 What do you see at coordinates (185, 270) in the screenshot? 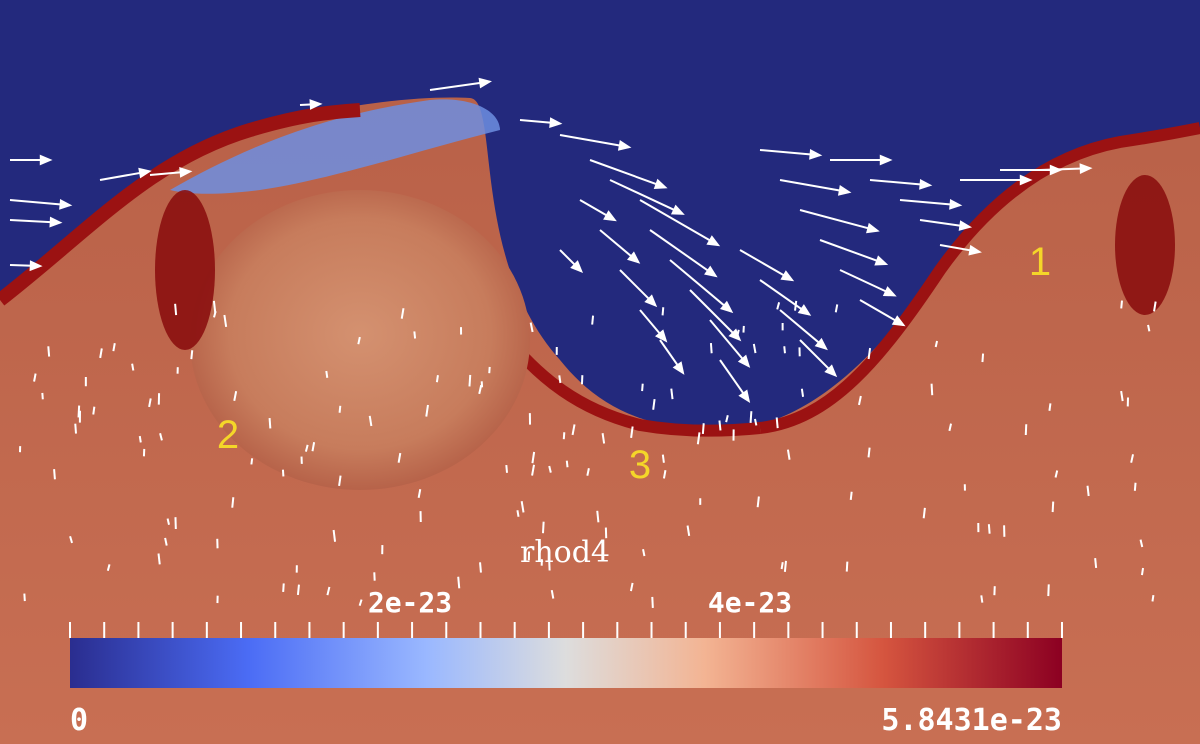
I see `bubble-edge-left` at bounding box center [185, 270].